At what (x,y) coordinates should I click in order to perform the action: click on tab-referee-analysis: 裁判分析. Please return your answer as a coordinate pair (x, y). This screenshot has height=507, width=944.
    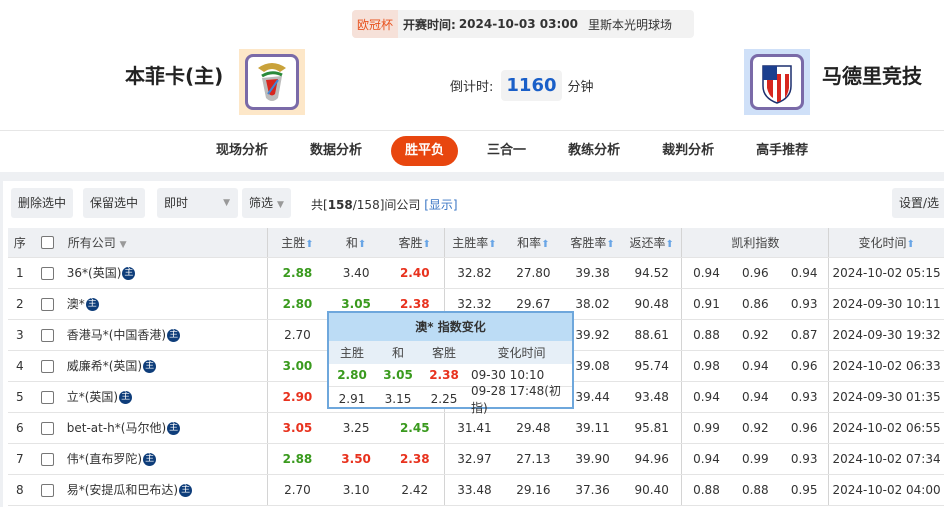
    Looking at the image, I should click on (688, 150).